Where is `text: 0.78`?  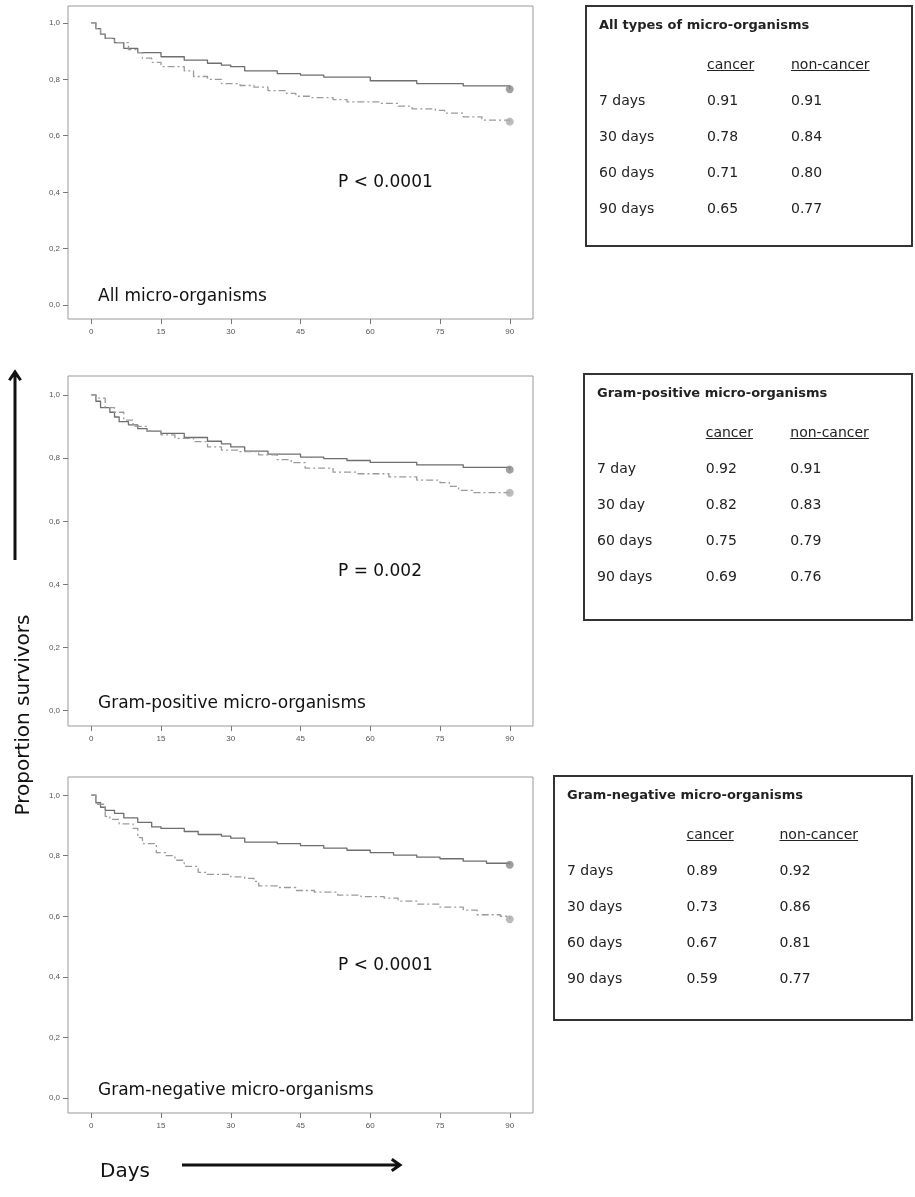 text: 0.78 is located at coordinates (723, 136).